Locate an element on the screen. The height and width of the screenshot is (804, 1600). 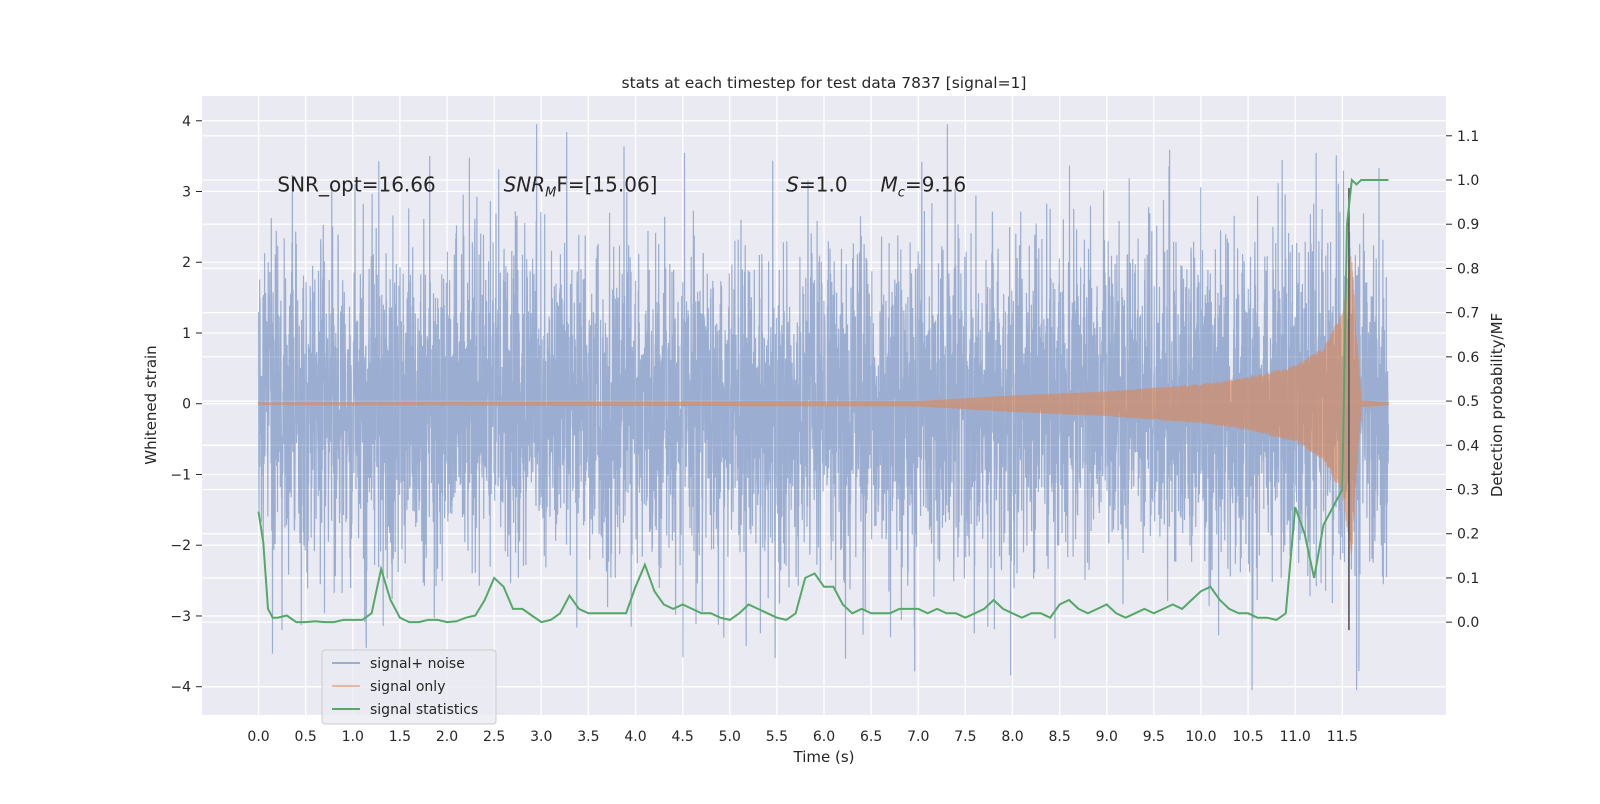
y2-tick-label: 1.1 is located at coordinates (1468, 137).